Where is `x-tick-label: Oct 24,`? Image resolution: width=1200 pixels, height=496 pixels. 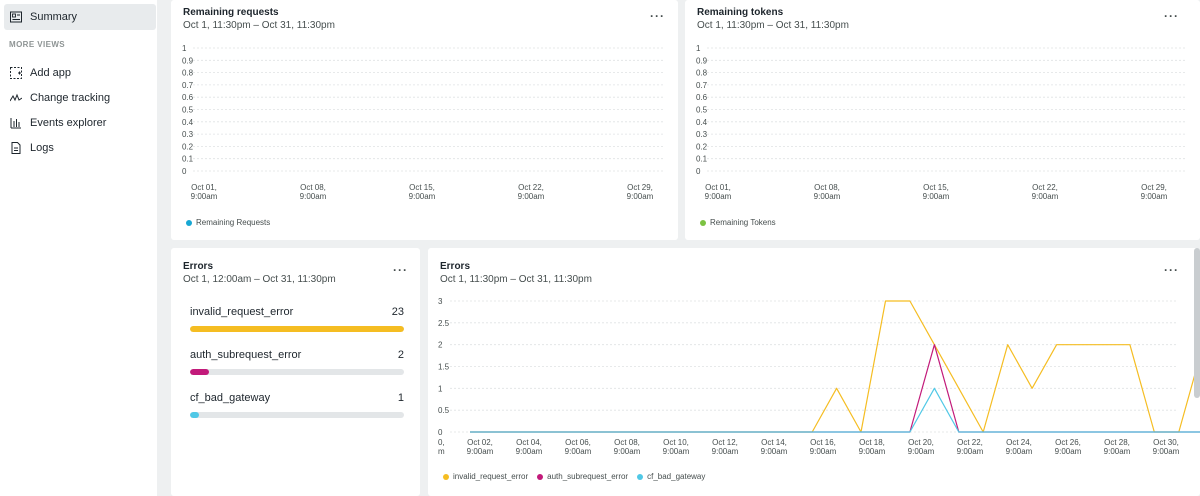 x-tick-label: Oct 24, is located at coordinates (1019, 442).